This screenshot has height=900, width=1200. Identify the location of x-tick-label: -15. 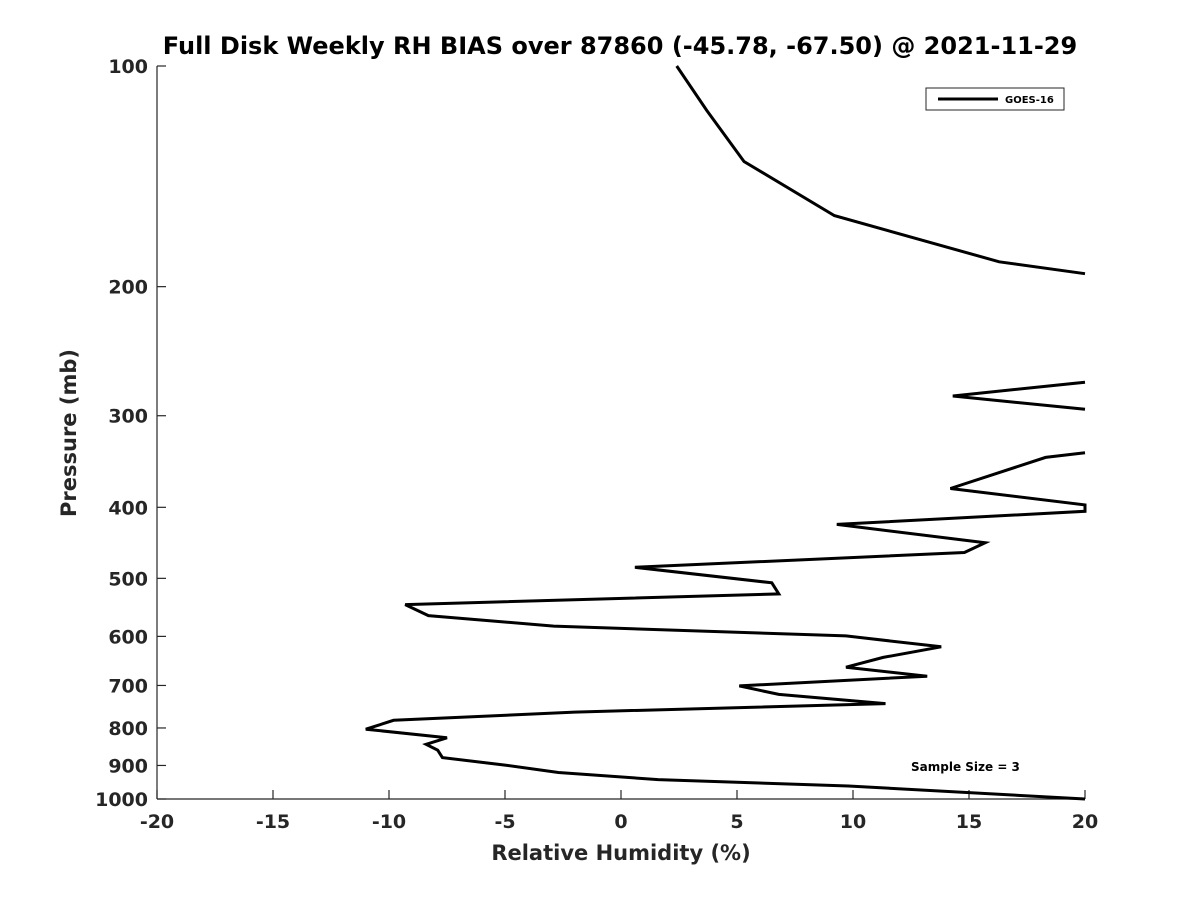
(273, 822).